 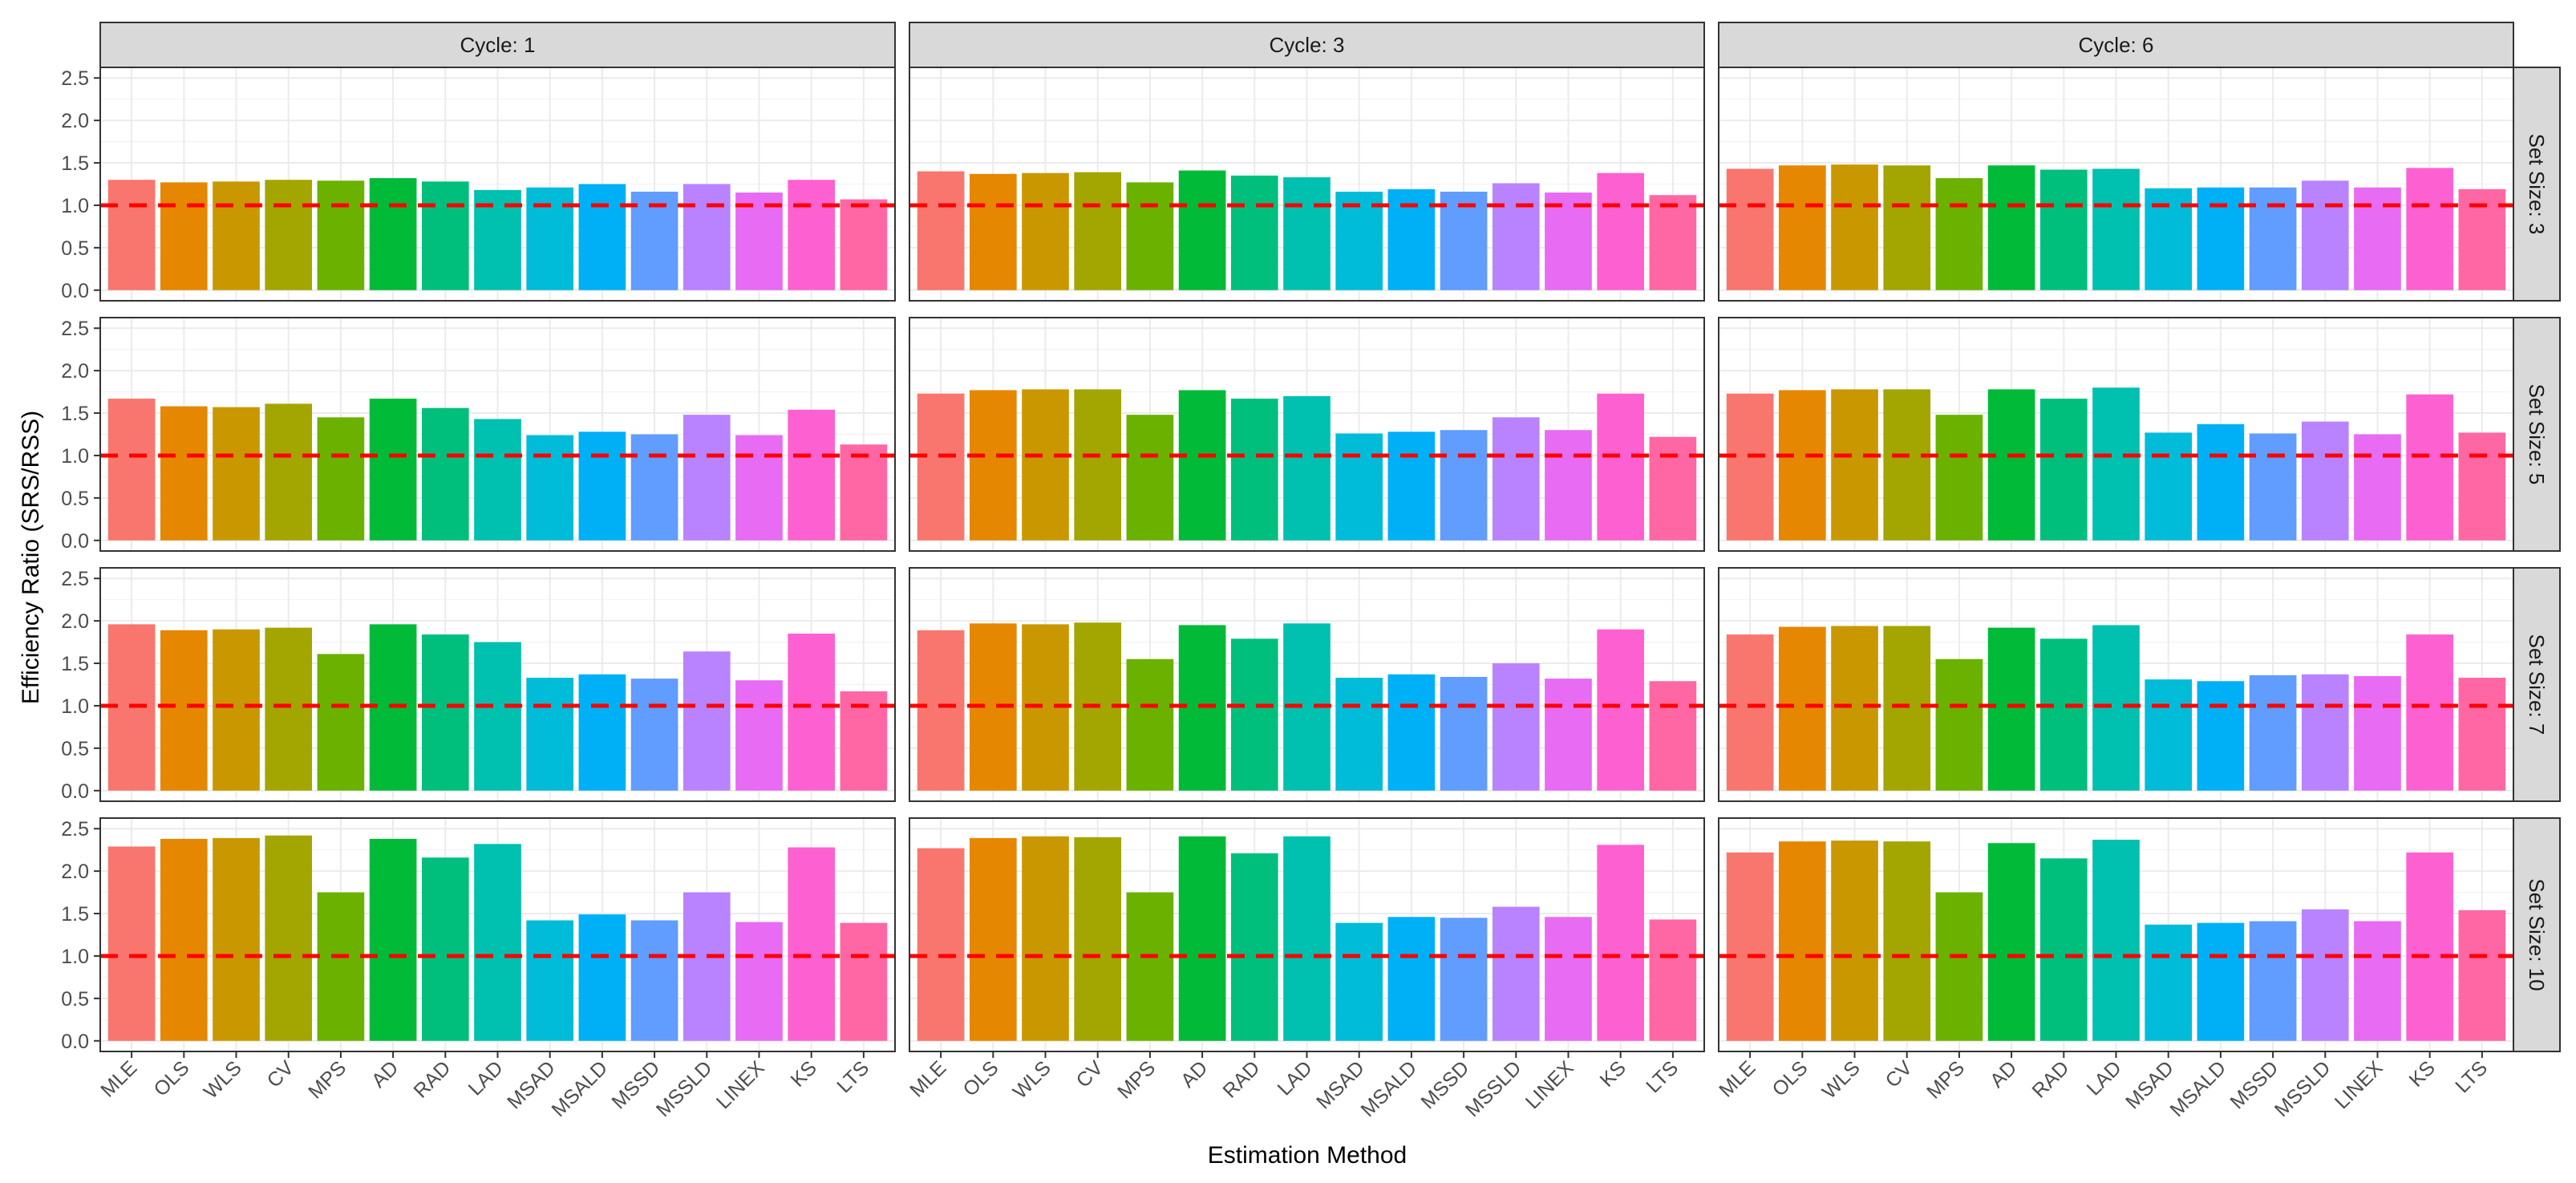 I want to click on x-tick-label: MSSLD, so click(x=1493, y=1088).